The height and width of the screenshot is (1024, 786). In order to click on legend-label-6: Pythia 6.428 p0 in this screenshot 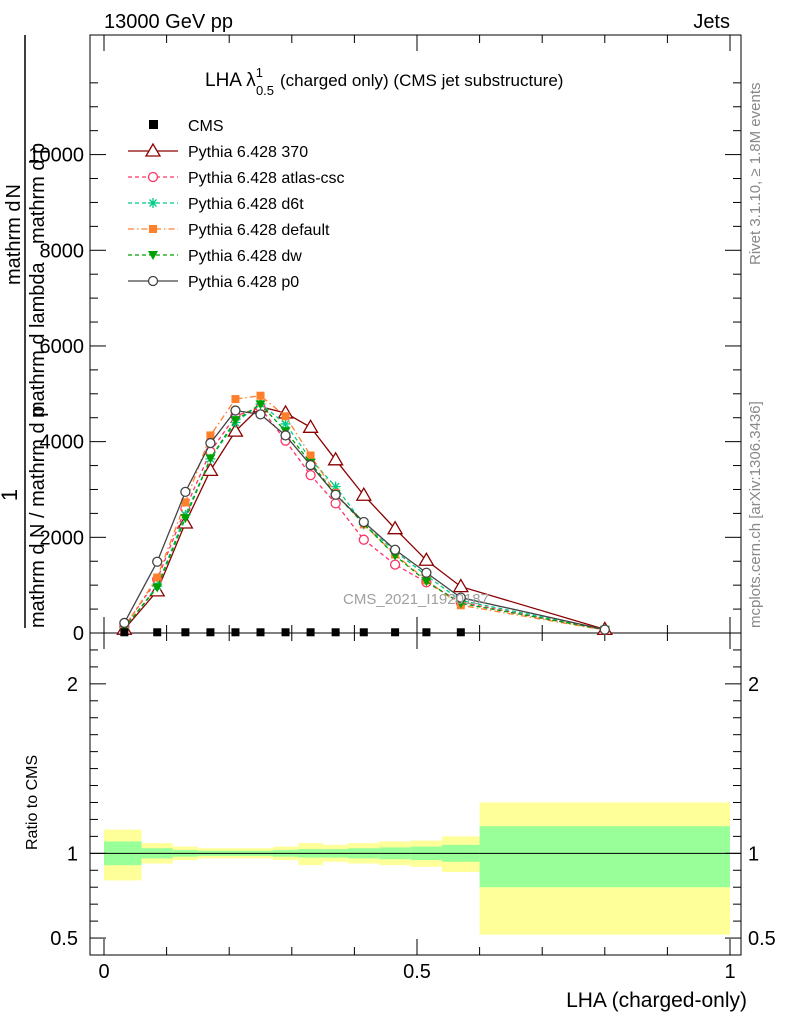, I will do `click(243, 282)`.